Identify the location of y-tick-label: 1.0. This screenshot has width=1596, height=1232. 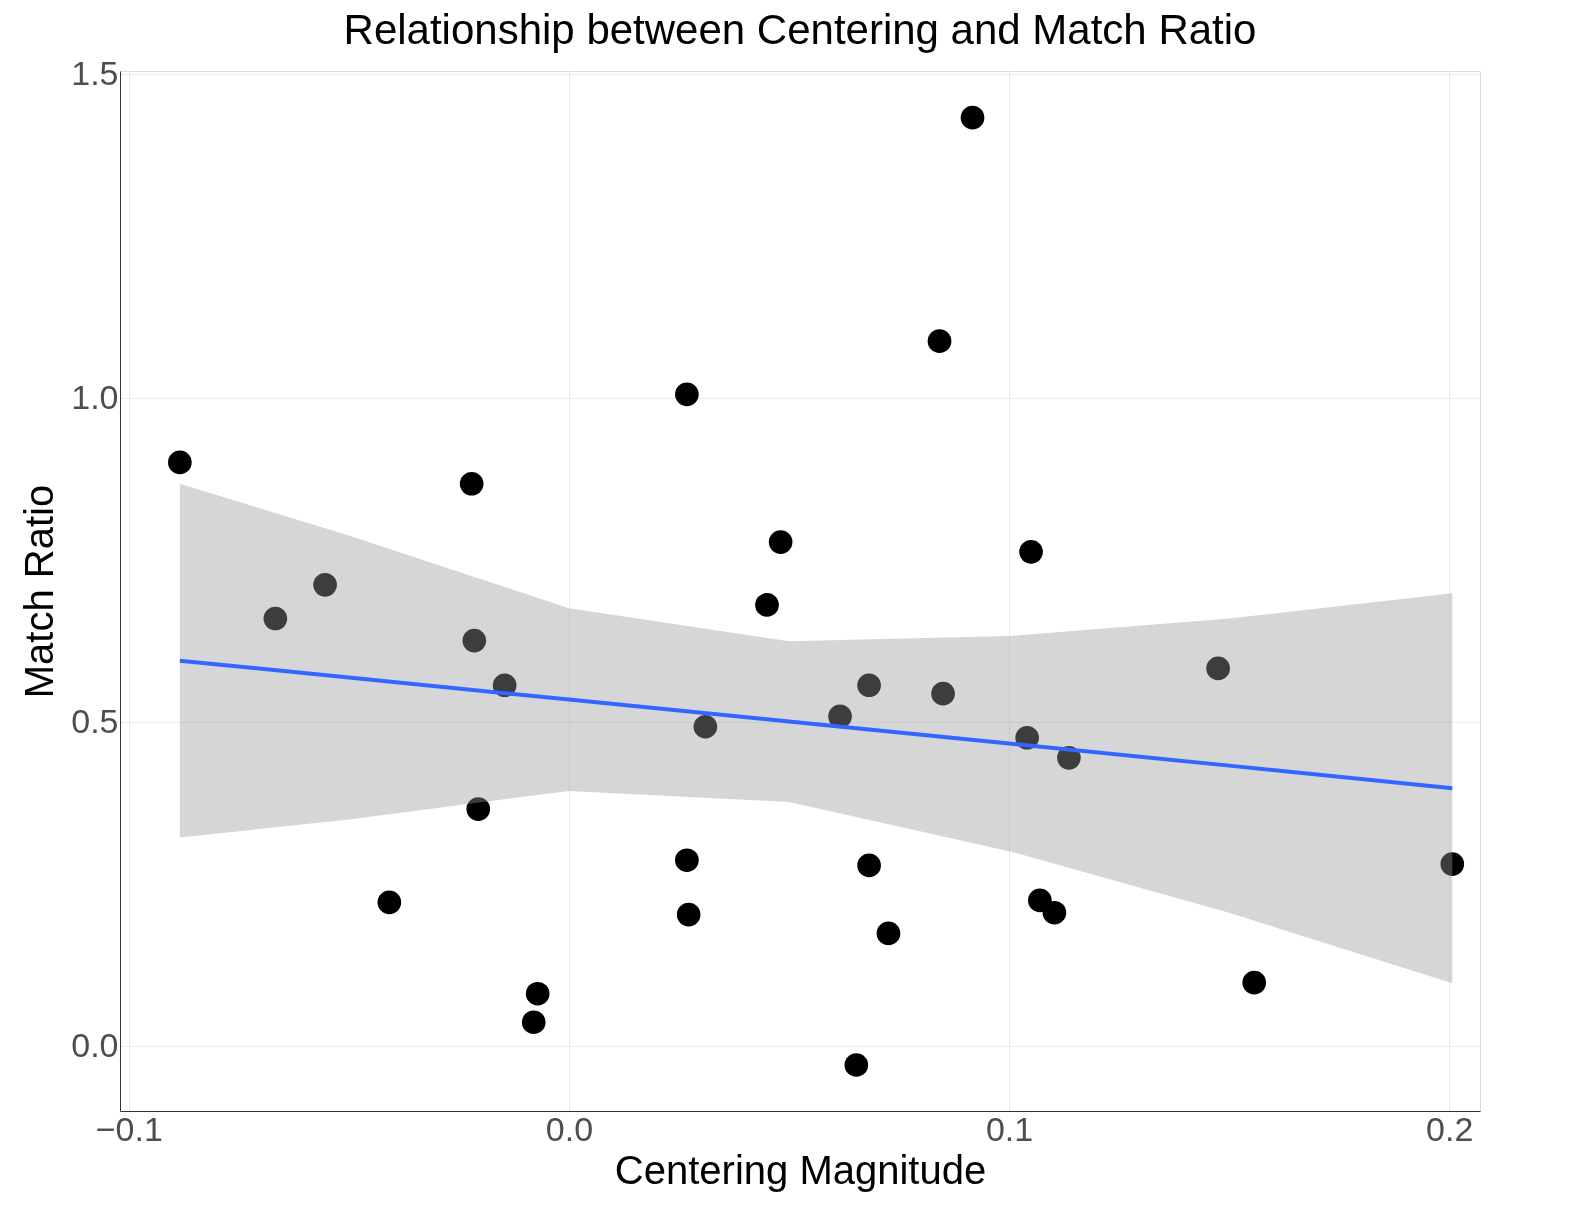
(95, 396).